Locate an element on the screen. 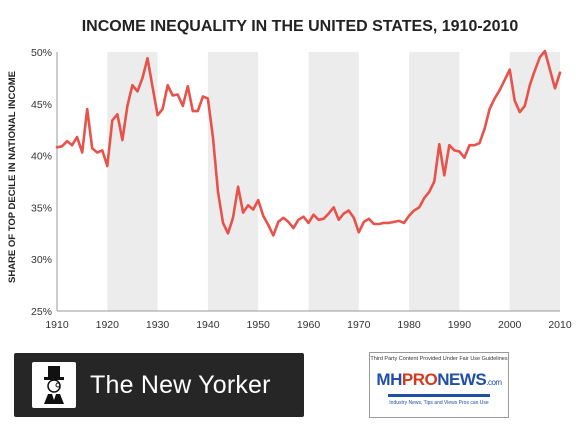 Image resolution: width=580 pixels, height=431 pixels. wordmark-news: NEWS is located at coordinates (462, 379).